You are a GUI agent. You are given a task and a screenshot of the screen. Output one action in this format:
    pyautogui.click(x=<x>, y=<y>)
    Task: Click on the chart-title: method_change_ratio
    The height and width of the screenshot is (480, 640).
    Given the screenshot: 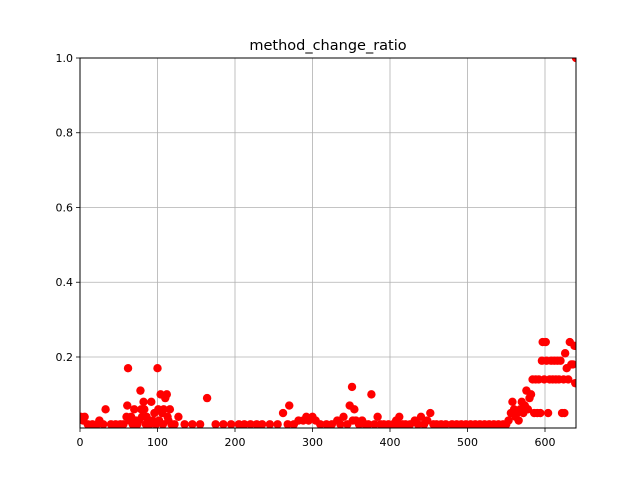 What is the action you would take?
    pyautogui.click(x=327, y=46)
    